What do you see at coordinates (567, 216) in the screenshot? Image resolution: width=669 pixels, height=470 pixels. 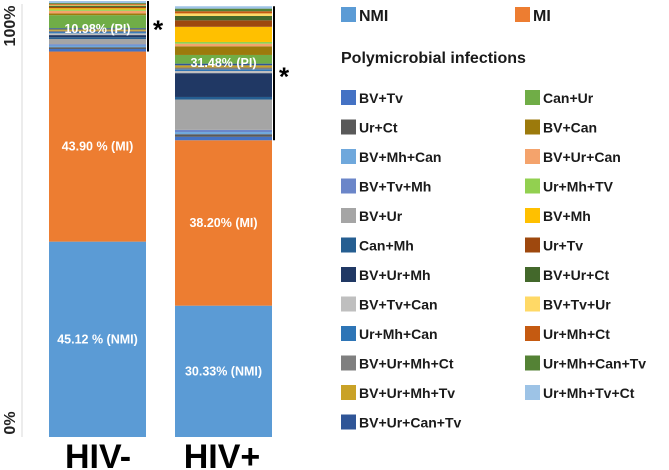 I see `legend-label: BV+Mh` at bounding box center [567, 216].